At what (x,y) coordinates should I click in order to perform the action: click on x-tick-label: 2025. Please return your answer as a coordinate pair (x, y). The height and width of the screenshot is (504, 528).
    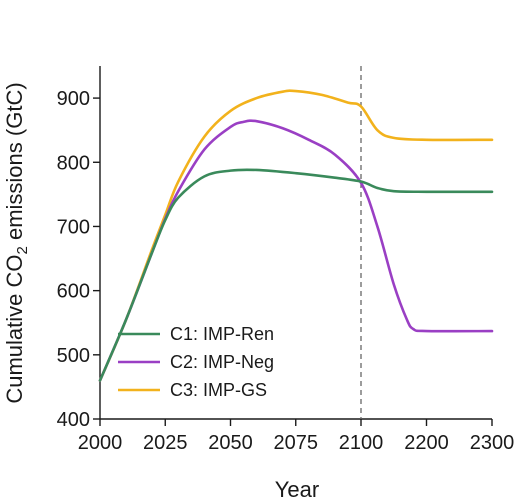
    Looking at the image, I should click on (165, 443).